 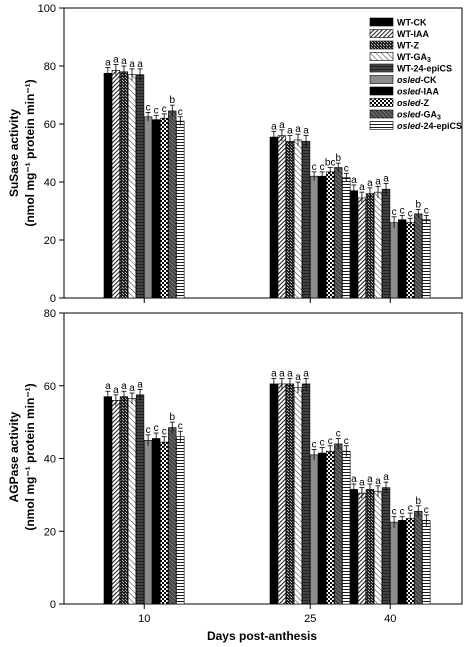 I want to click on susase-y-axis-label: SuSase activity, so click(x=14, y=153).